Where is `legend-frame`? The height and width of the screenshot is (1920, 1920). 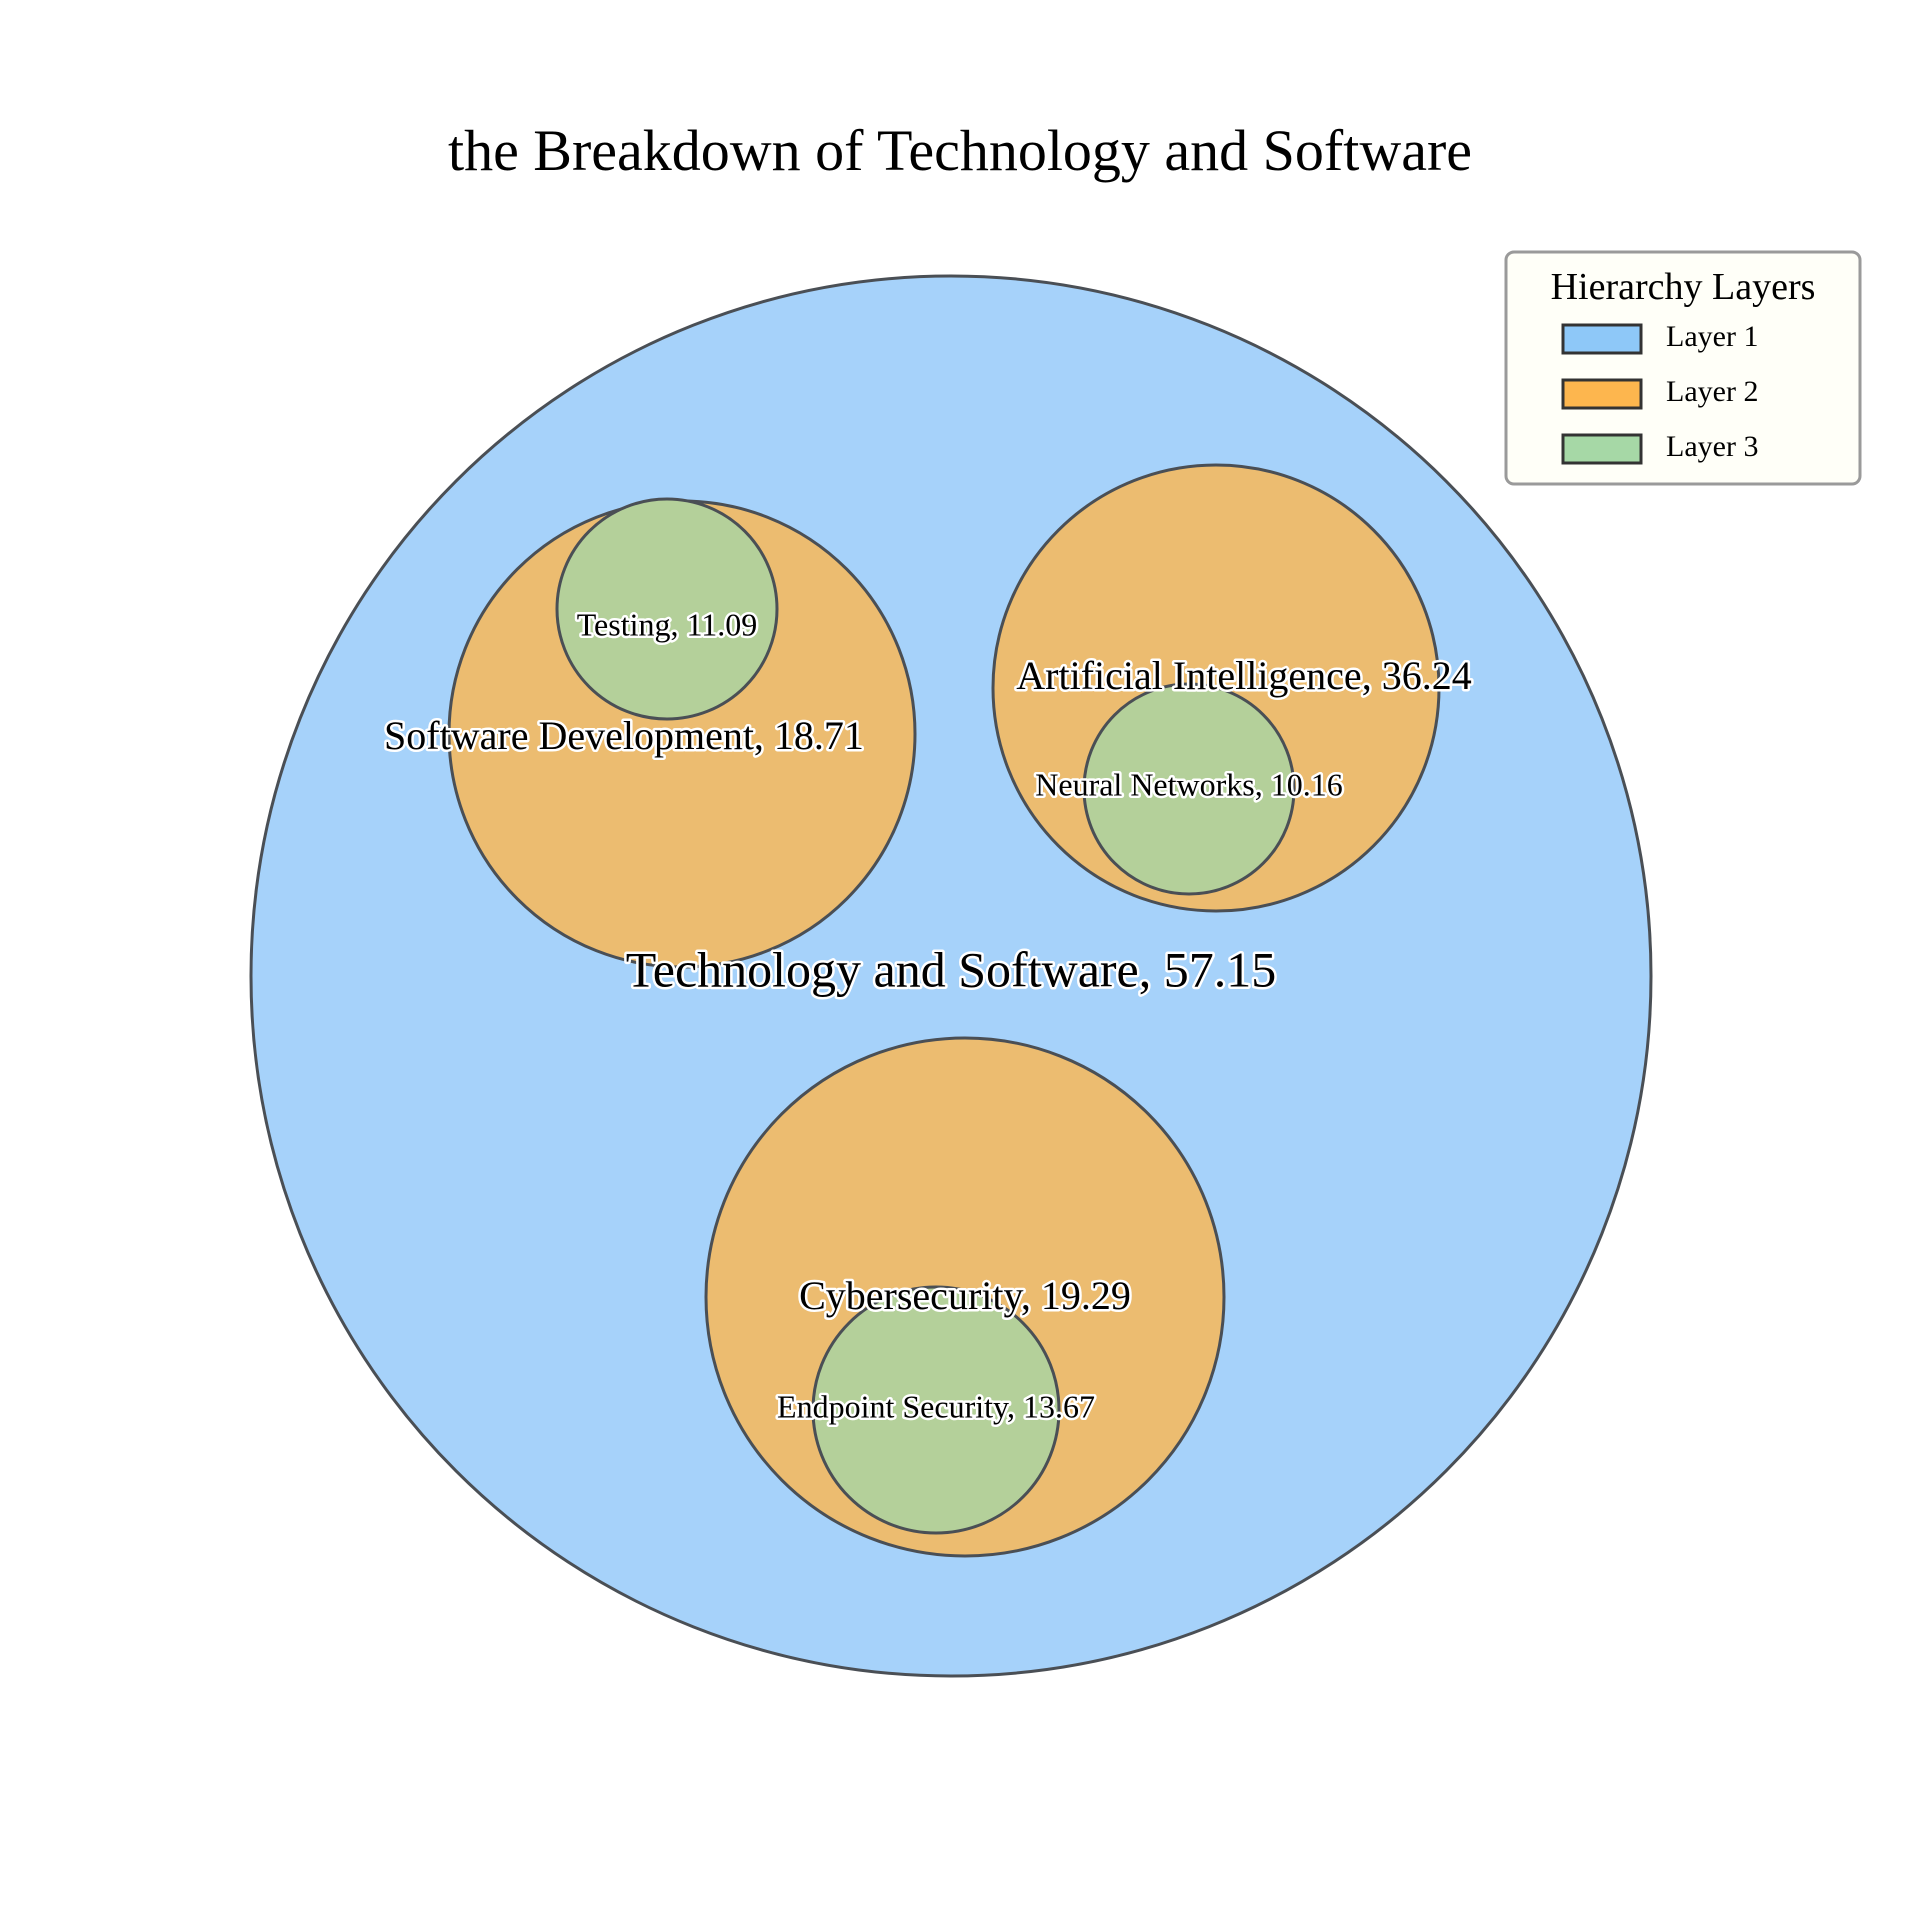 legend-frame is located at coordinates (1683, 368).